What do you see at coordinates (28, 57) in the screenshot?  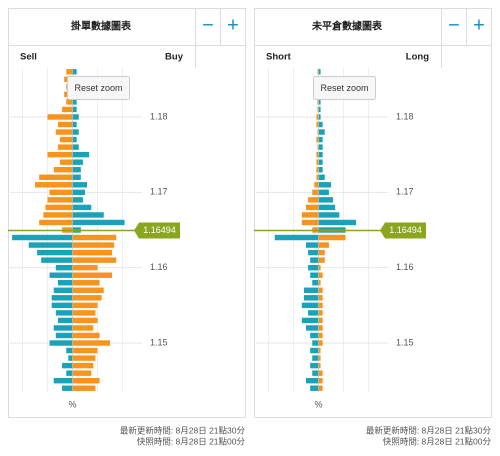 I see `left-side-label: Sell` at bounding box center [28, 57].